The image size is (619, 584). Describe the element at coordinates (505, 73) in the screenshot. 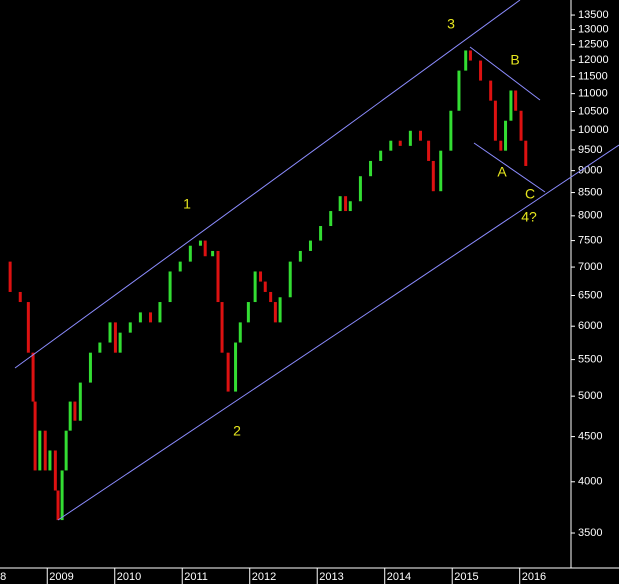

I see `correction-upper` at that location.